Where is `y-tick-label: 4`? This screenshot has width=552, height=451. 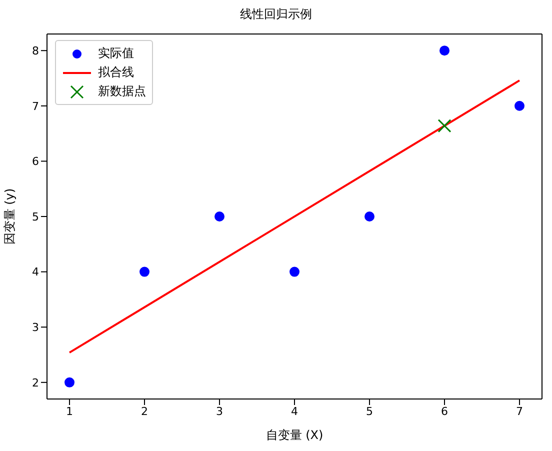 y-tick-label: 4 is located at coordinates (35, 272).